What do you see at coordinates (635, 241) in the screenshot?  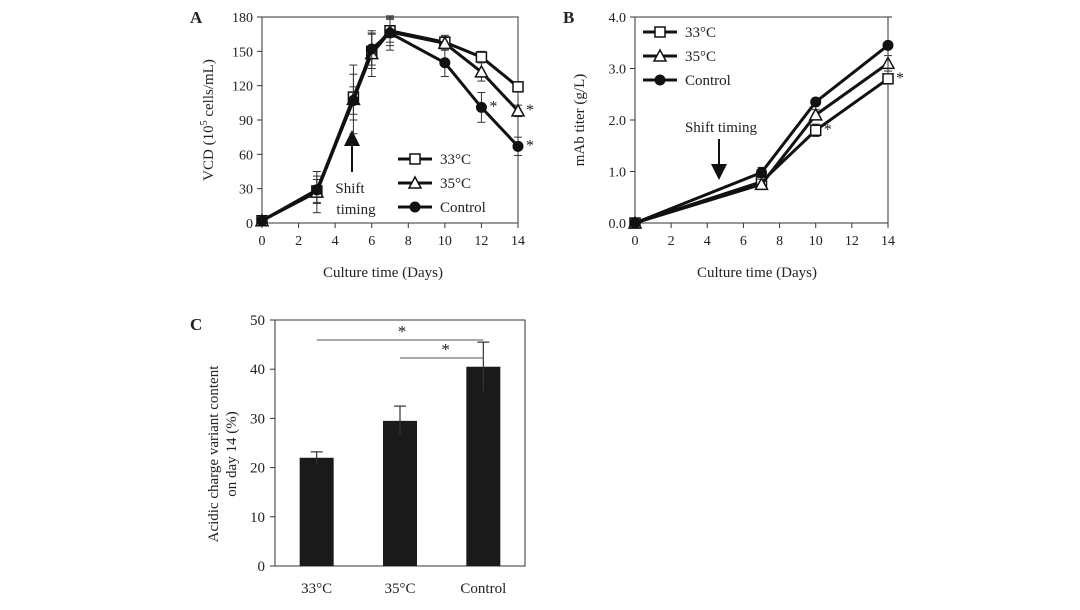 I see `panel-b-x-tick-label: 0` at bounding box center [635, 241].